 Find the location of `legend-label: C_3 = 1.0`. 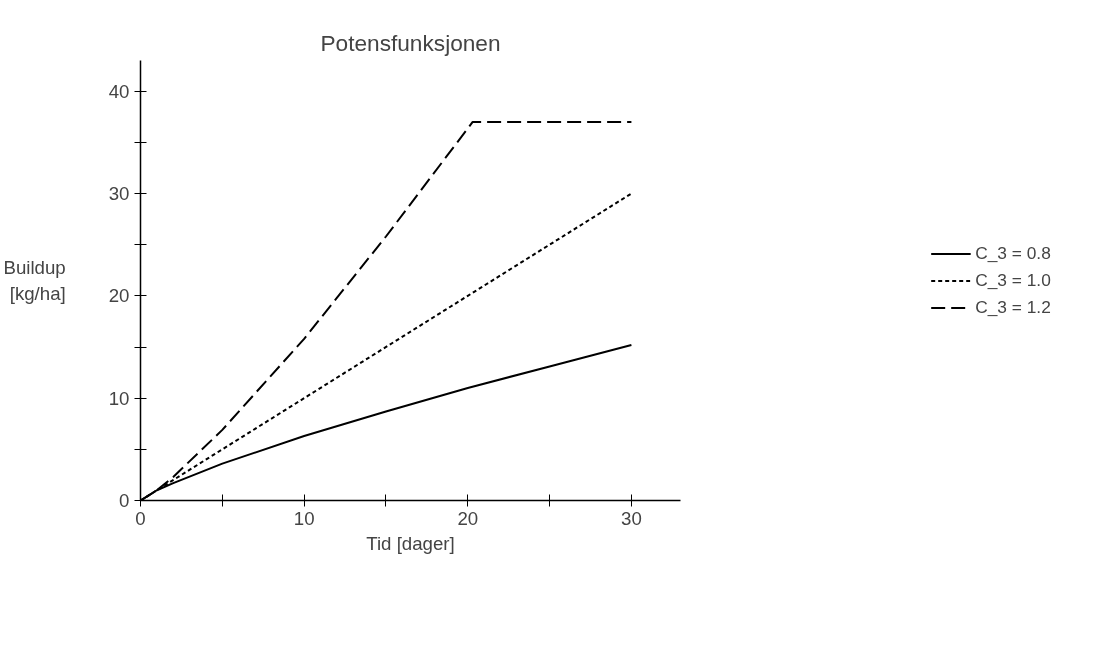

legend-label: C_3 = 1.0 is located at coordinates (1013, 280).